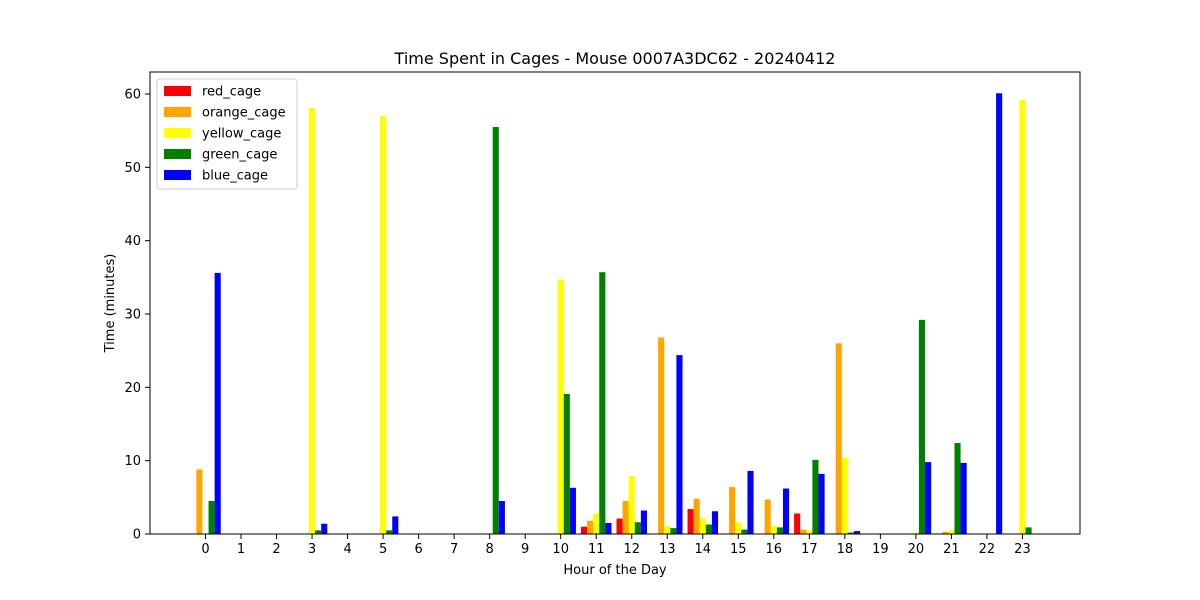 The height and width of the screenshot is (600, 1200). I want to click on x-tick-label: 20, so click(916, 549).